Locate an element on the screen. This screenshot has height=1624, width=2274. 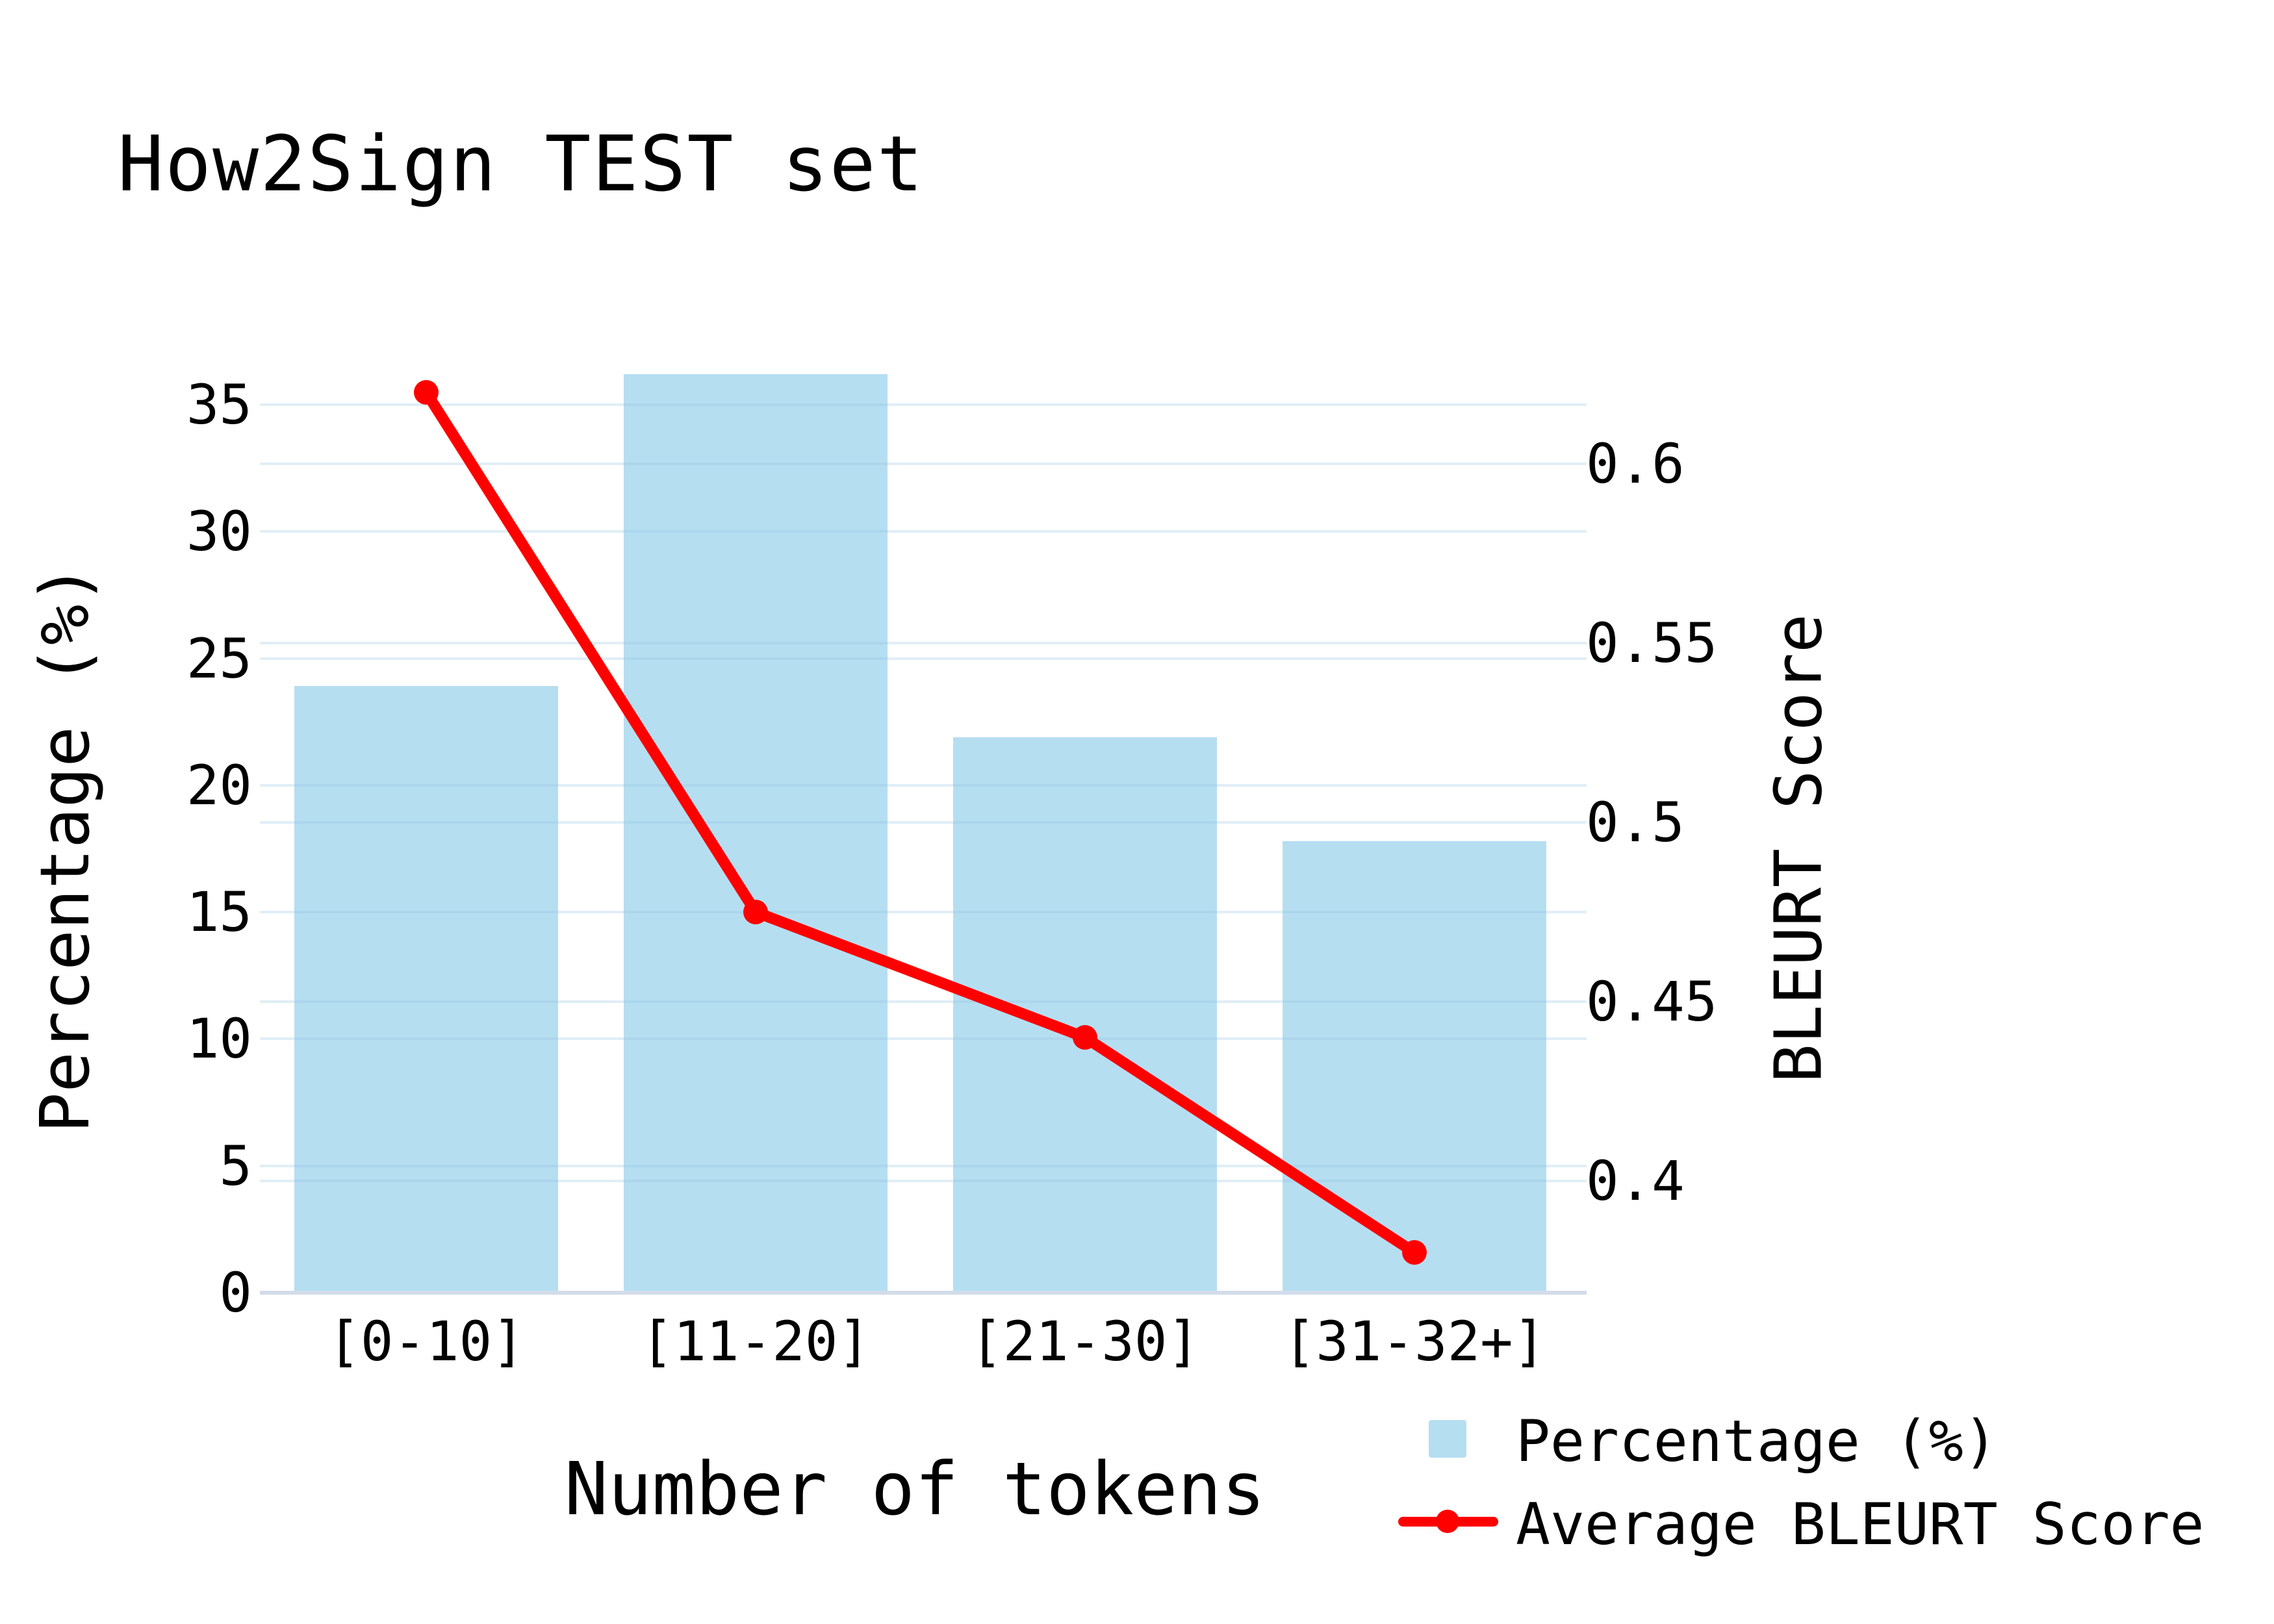
y-tick-left-0: 0 is located at coordinates (235, 1293).